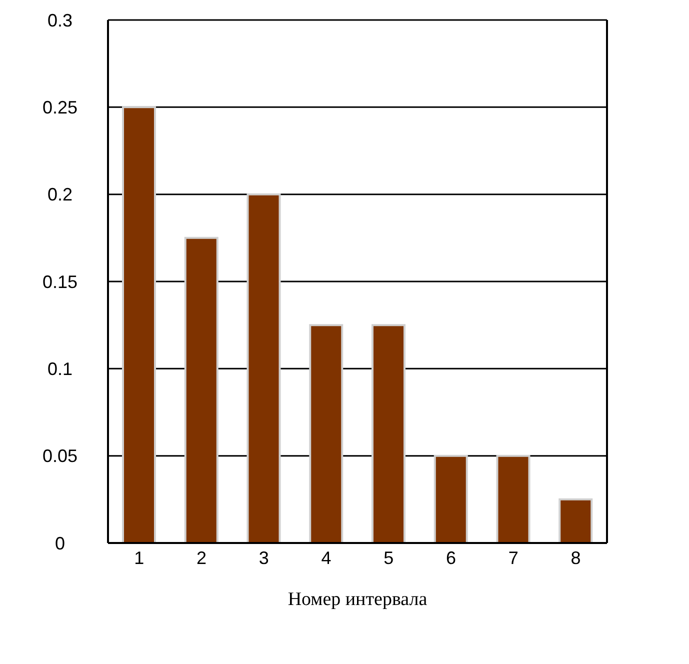 The width and height of the screenshot is (689, 664). I want to click on x-tick-label: 7, so click(513, 558).